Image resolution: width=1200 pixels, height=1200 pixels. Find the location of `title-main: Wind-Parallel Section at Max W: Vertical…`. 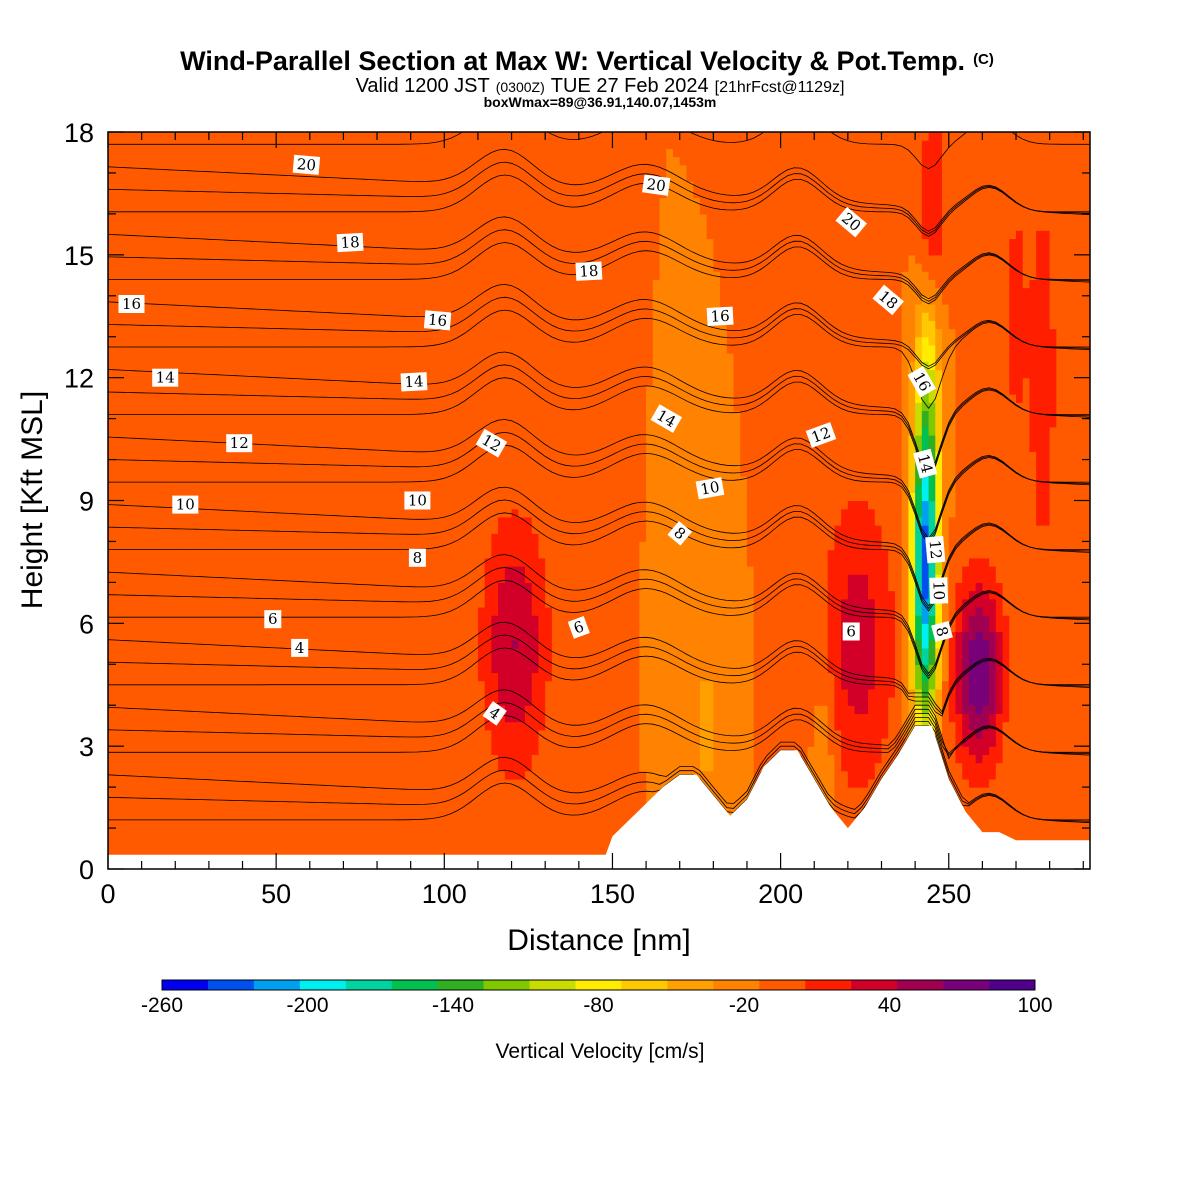

title-main: Wind-Parallel Section at Max W: Vertical… is located at coordinates (572, 61).